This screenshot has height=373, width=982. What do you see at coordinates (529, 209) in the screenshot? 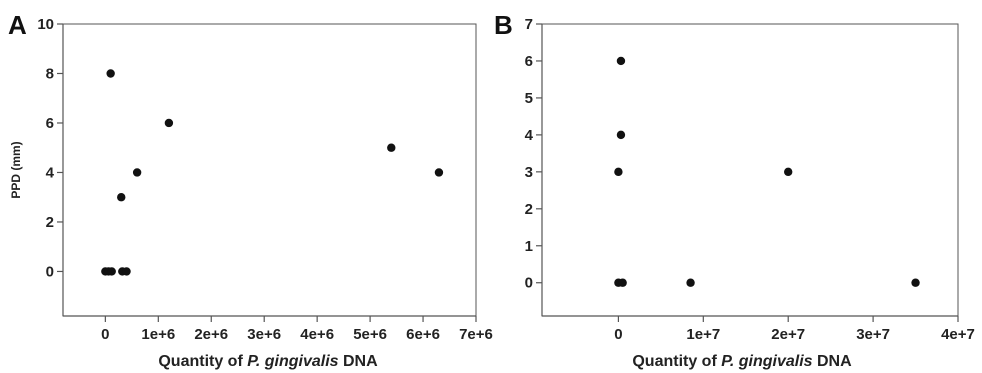
I see `panel-b-y-tick-label: 2` at bounding box center [529, 209].